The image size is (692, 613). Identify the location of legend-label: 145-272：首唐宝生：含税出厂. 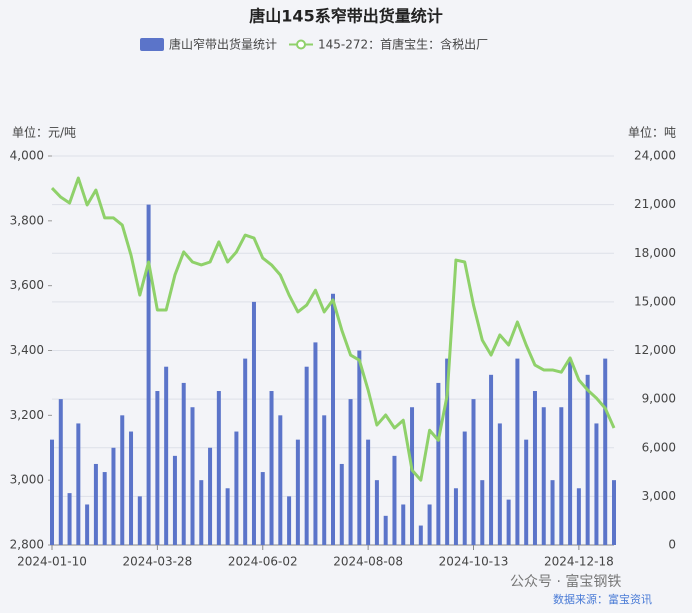
(403, 44).